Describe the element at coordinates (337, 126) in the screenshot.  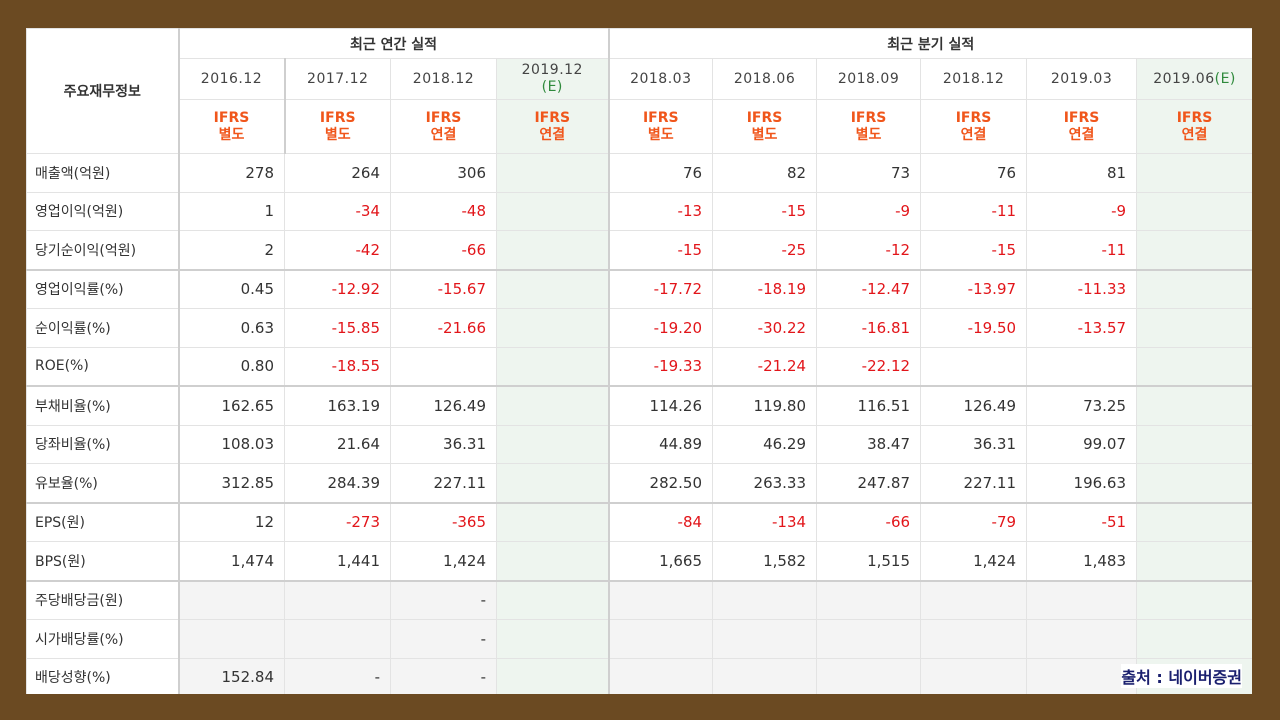
I see `accounting-standard-header: IFRS 별도` at that location.